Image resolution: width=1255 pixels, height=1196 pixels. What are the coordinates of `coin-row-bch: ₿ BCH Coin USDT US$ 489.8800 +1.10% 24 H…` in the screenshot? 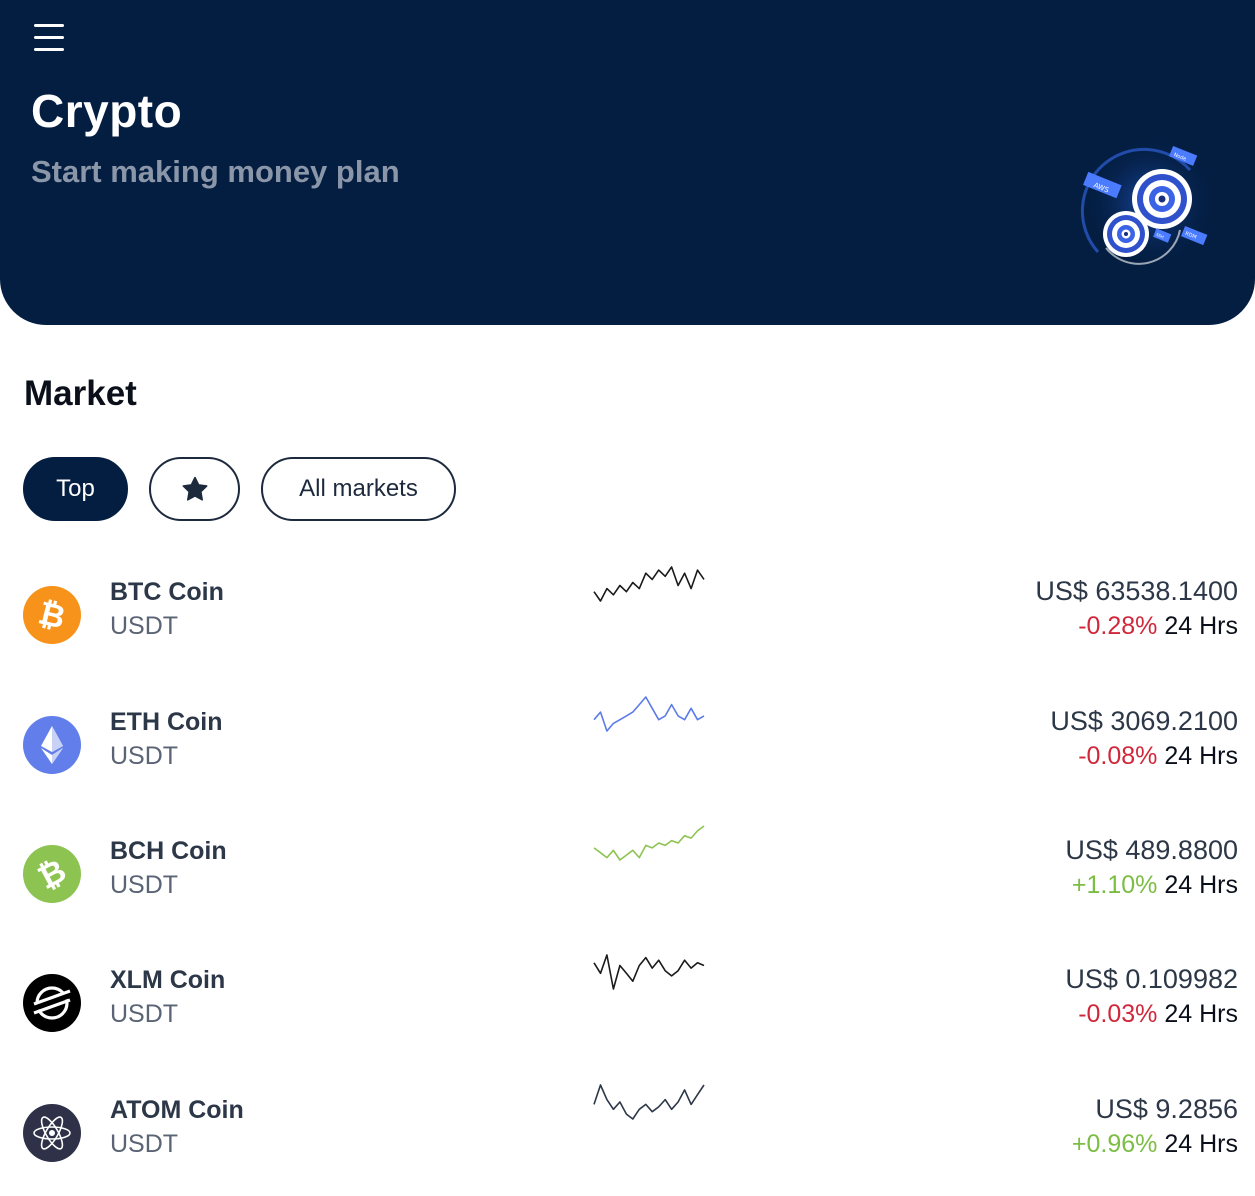 It's located at (627, 881).